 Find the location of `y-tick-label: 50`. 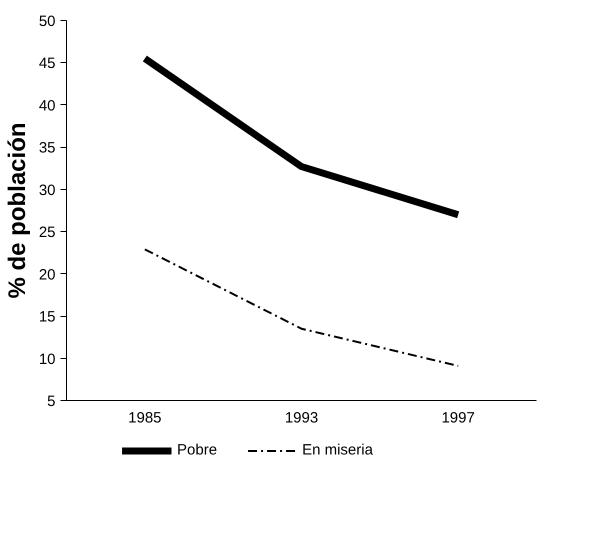

y-tick-label: 50 is located at coordinates (47, 21).